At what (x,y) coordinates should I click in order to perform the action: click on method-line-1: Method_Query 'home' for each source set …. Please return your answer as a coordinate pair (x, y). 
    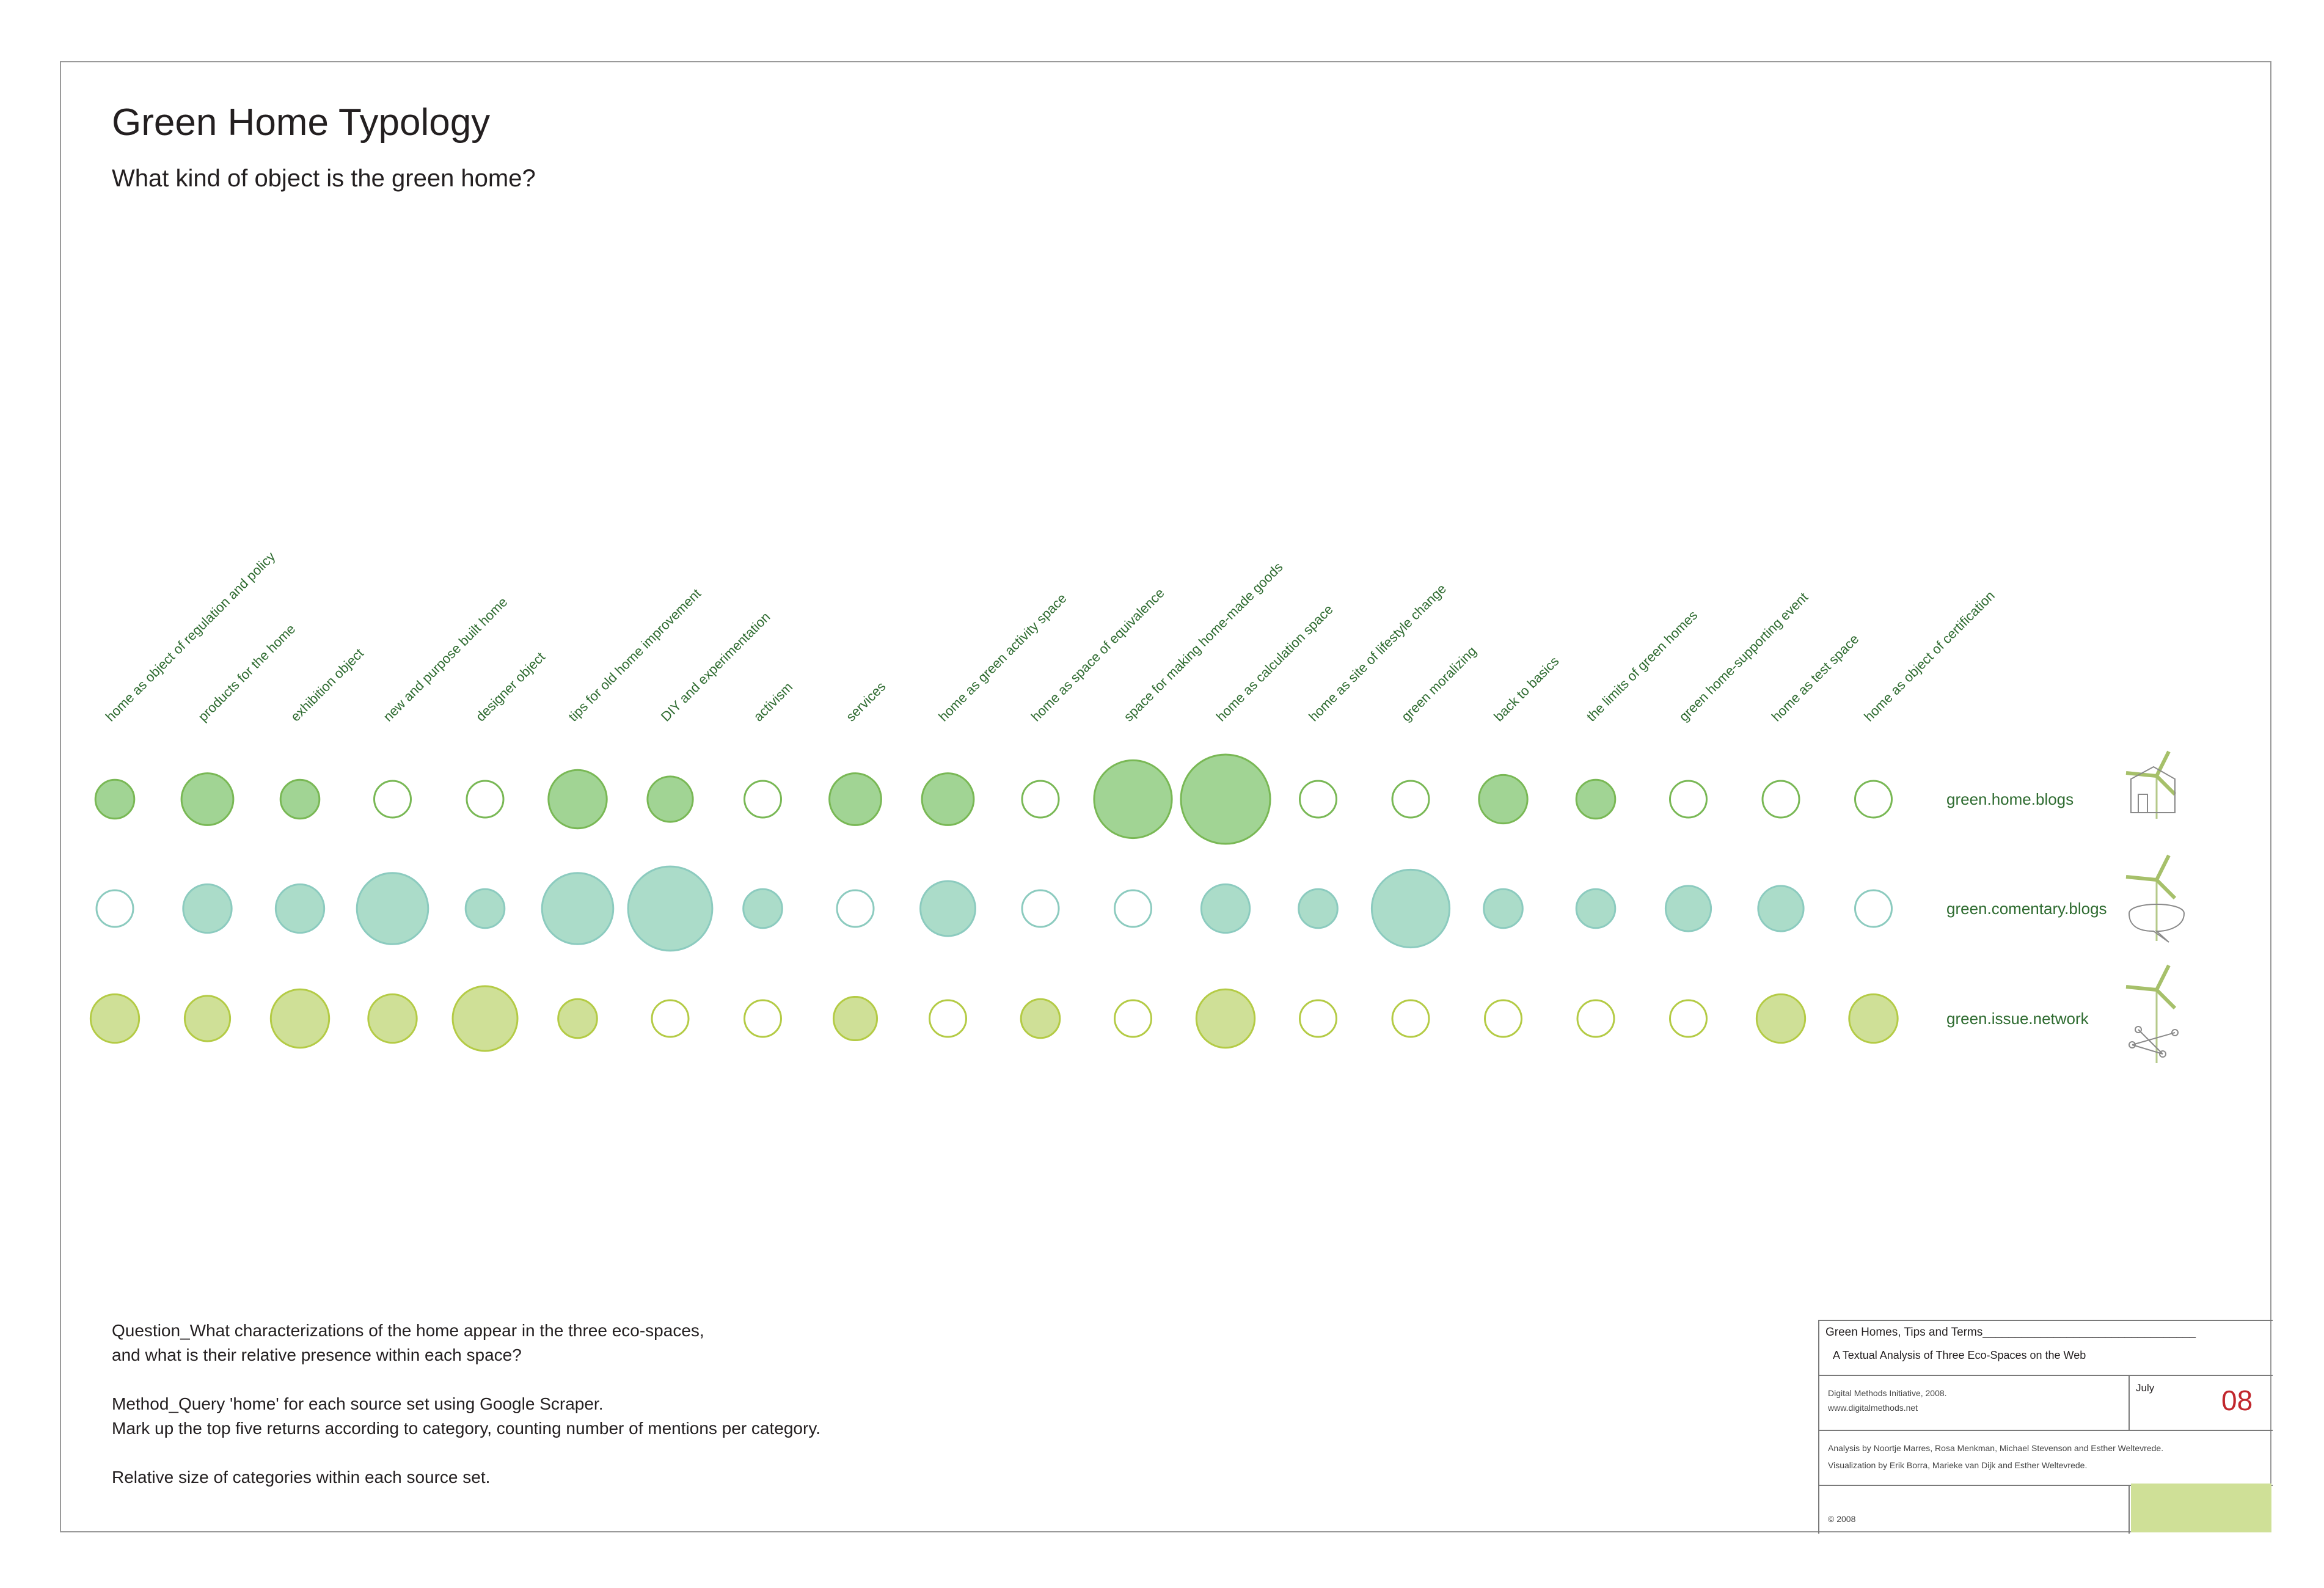
    Looking at the image, I should click on (358, 1404).